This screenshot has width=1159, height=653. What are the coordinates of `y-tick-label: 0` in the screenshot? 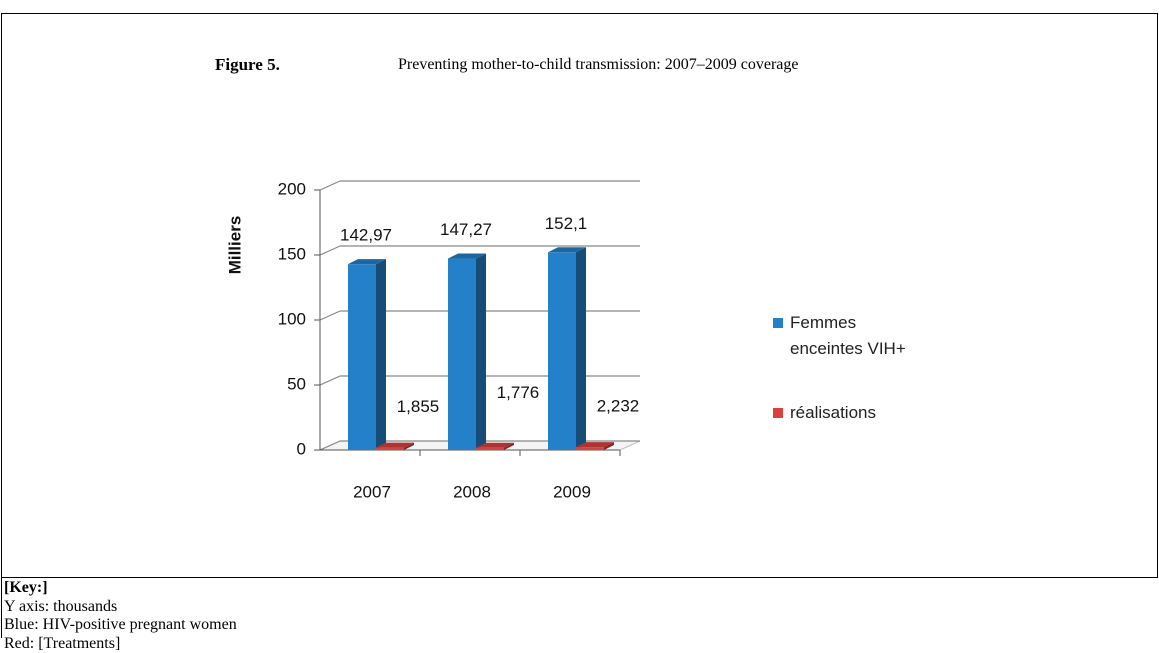 It's located at (301, 448).